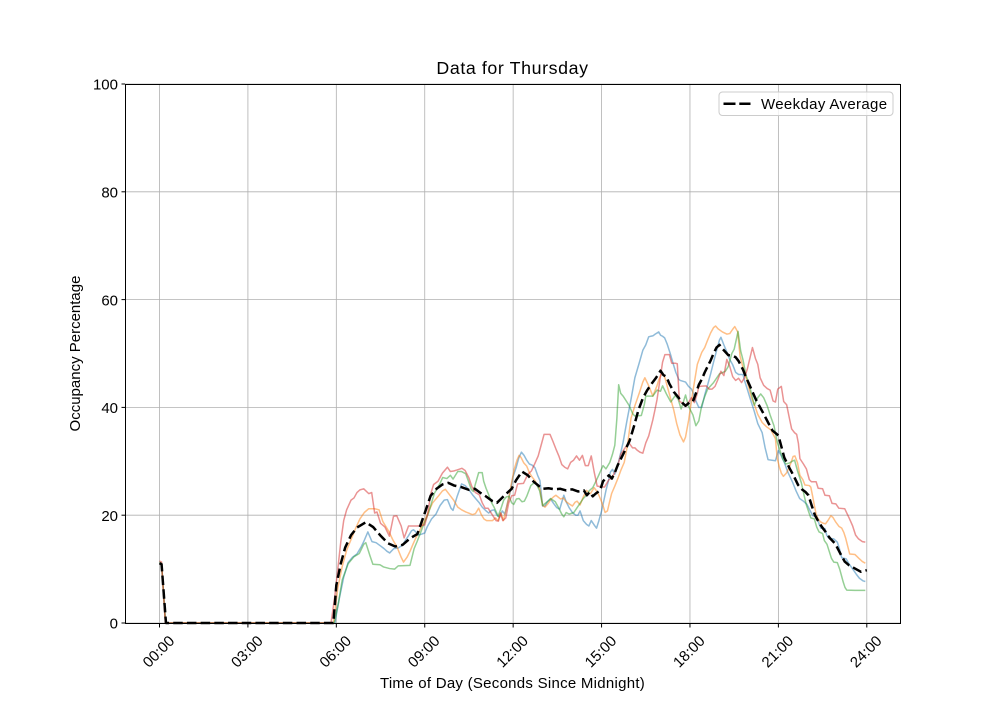  I want to click on svg-text: 60, so click(109, 300).